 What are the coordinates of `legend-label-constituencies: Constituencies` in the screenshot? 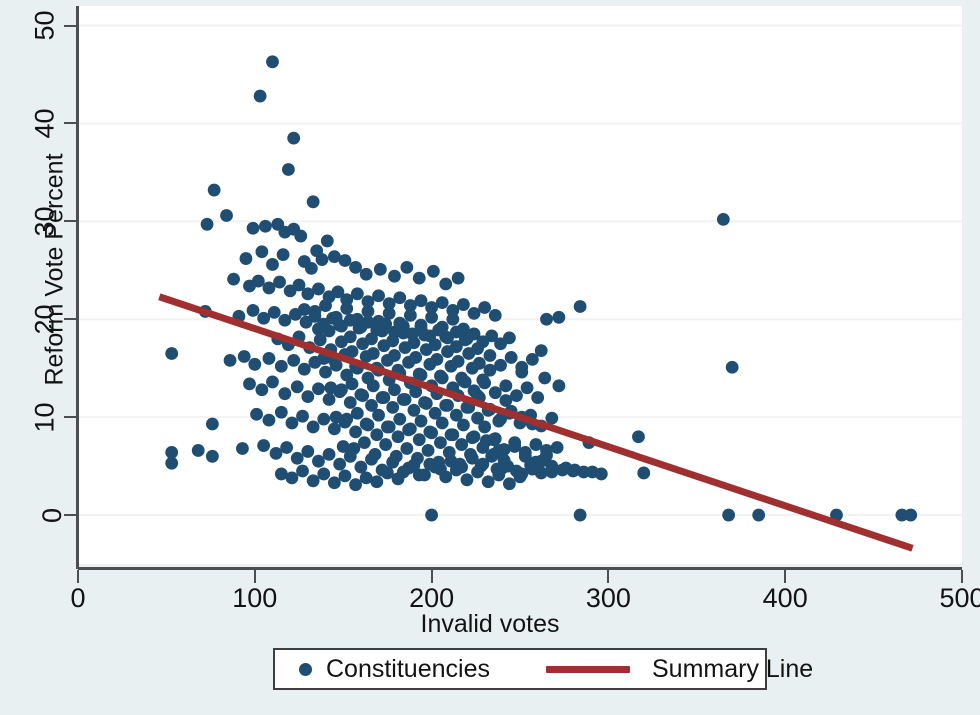 It's located at (408, 668).